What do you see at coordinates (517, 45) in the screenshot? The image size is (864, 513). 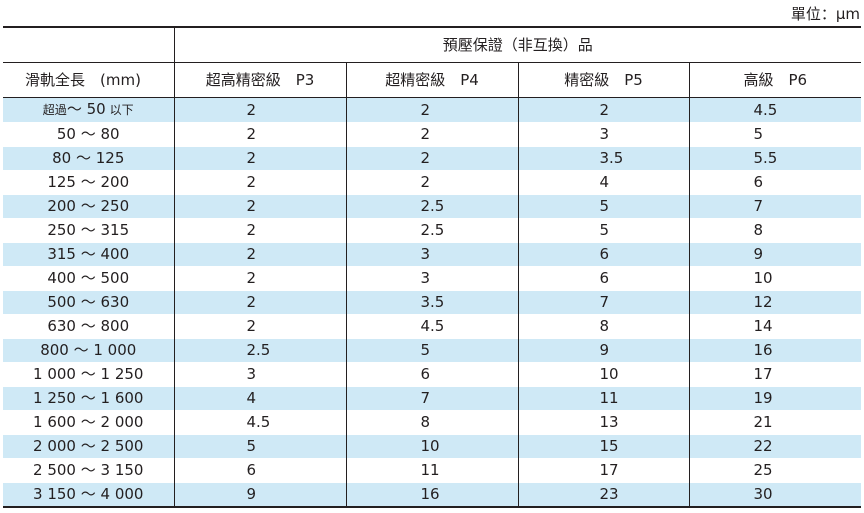 I see `group-header: 預壓保證（非互換）品` at bounding box center [517, 45].